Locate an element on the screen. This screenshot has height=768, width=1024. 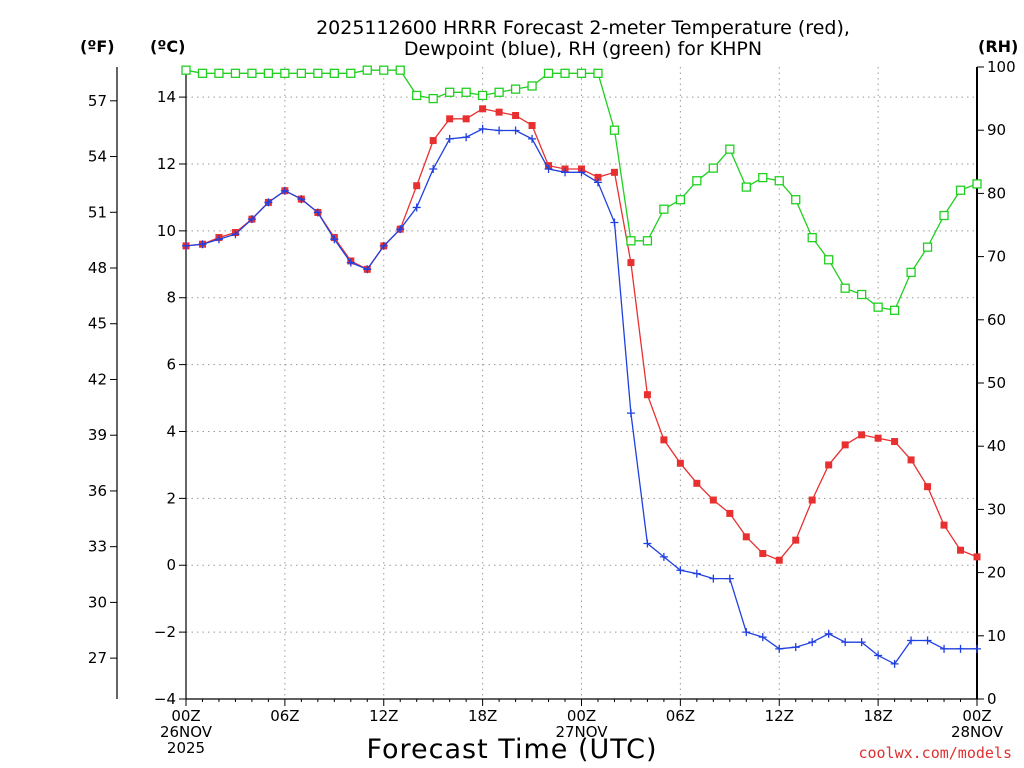
fahrenheit-tick-label: 27 is located at coordinates (97, 658).